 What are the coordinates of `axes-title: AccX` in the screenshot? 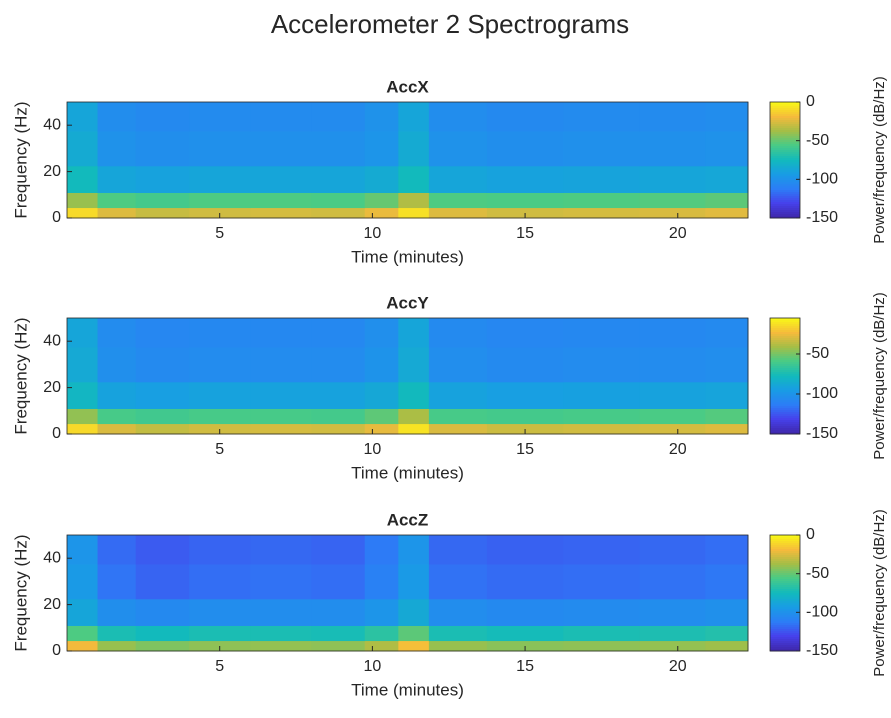 It's located at (407, 86).